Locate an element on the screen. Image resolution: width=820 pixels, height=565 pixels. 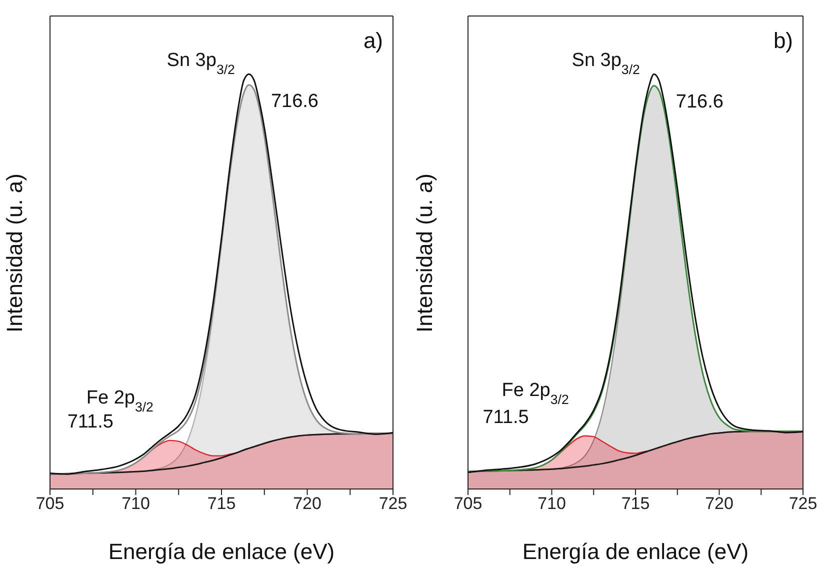
annotation: 711.5 is located at coordinates (505, 417).